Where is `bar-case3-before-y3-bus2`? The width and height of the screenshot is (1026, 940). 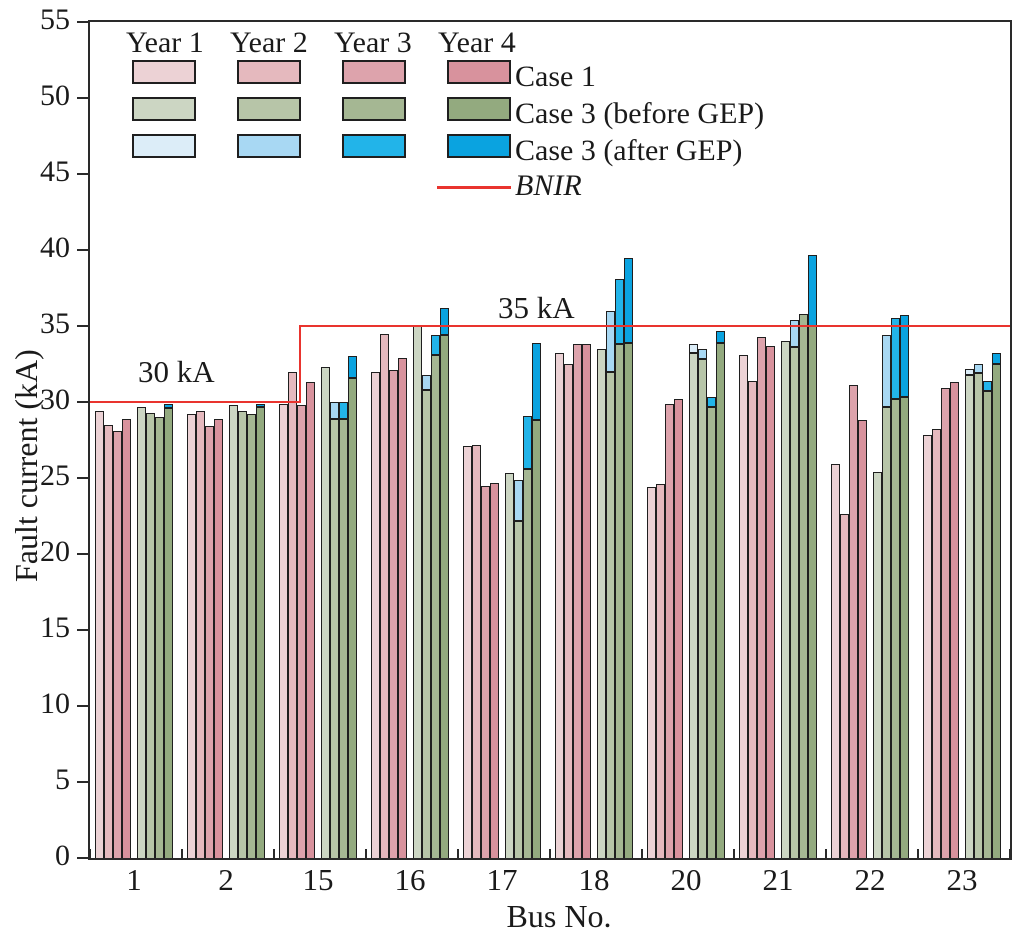 bar-case3-before-y3-bus2 is located at coordinates (252, 636).